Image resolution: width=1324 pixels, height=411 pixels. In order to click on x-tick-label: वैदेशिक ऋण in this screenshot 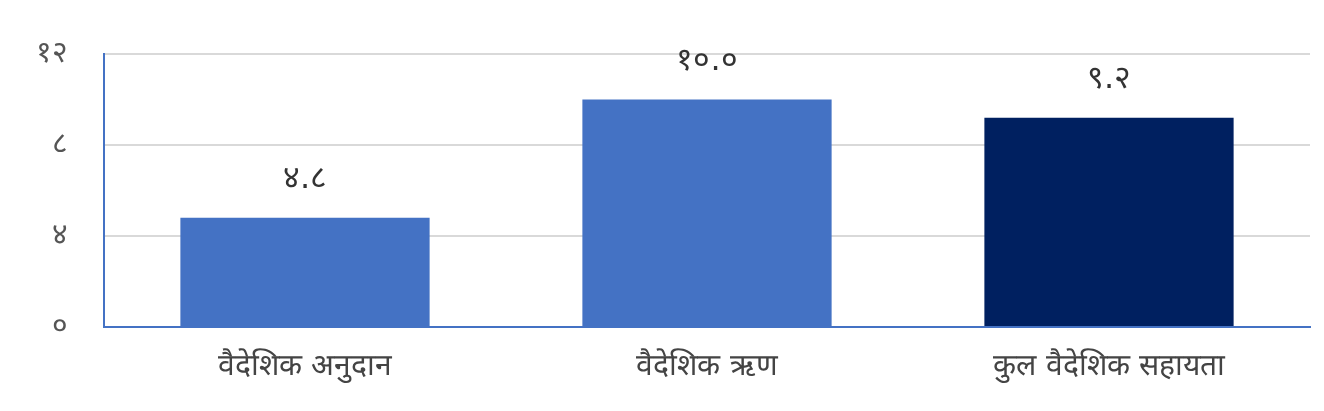, I will do `click(707, 364)`.